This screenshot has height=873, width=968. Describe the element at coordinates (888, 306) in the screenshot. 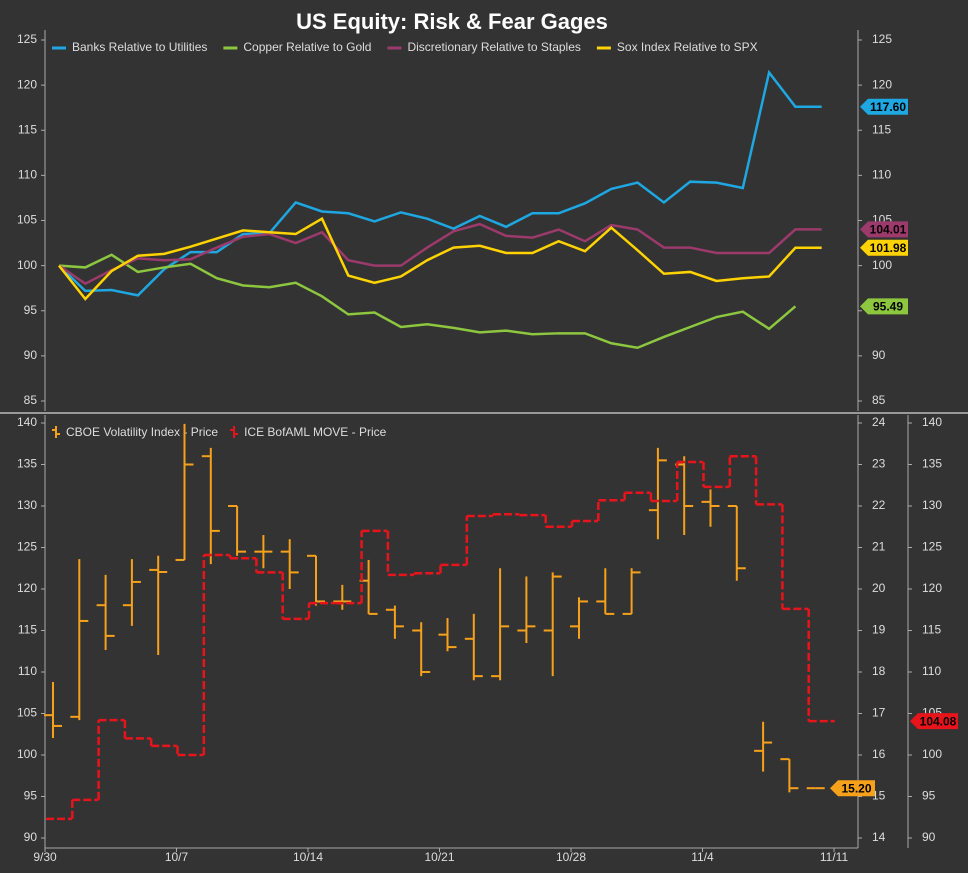

I see `value-label: 95.49` at that location.